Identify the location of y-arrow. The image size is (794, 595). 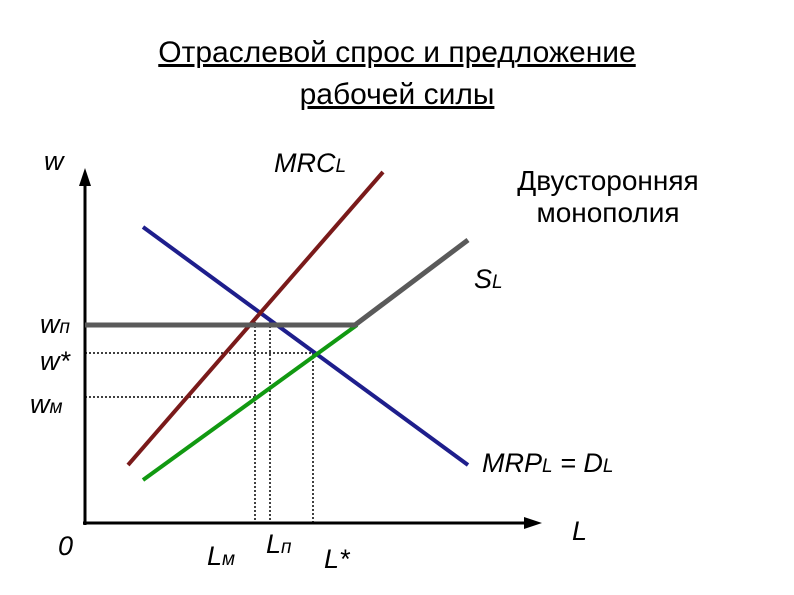
(85, 177).